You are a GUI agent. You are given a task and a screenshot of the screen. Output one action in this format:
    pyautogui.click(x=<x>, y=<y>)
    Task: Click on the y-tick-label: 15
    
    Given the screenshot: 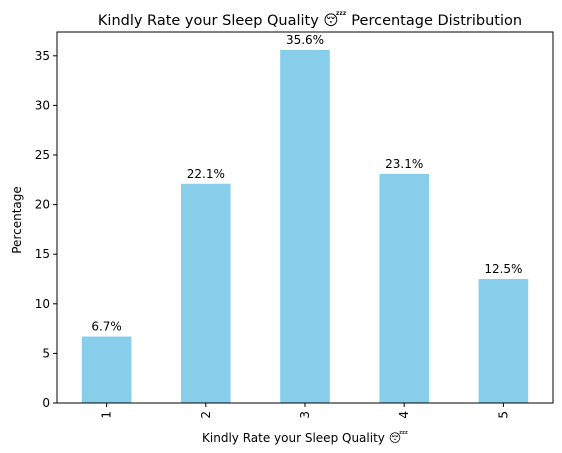 What is the action you would take?
    pyautogui.click(x=42, y=254)
    